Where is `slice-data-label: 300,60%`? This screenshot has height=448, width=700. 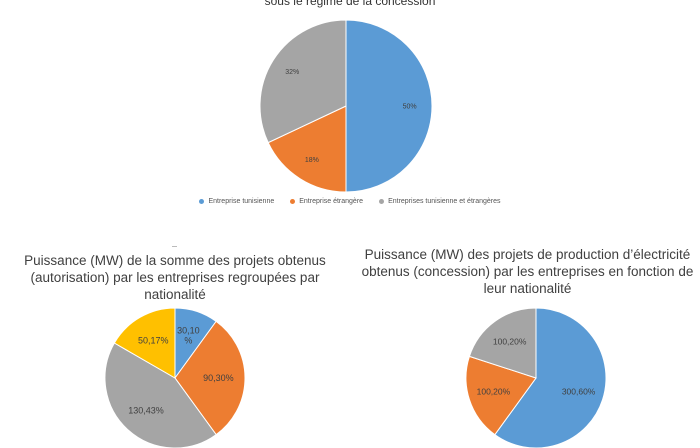 slice-data-label: 300,60% is located at coordinates (579, 392).